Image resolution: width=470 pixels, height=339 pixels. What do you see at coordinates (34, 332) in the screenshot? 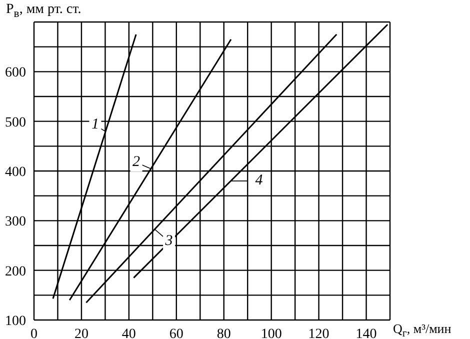
I see `x-tick-label: 0` at bounding box center [34, 332].